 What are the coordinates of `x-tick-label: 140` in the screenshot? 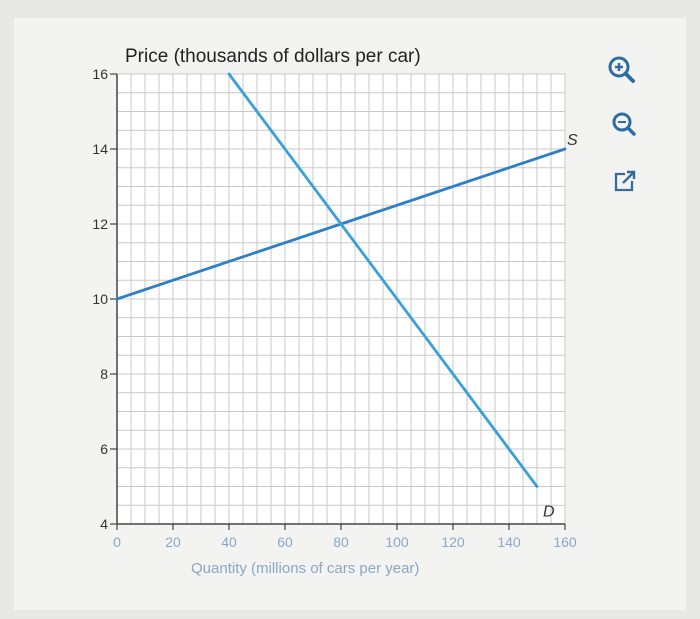 It's located at (509, 542).